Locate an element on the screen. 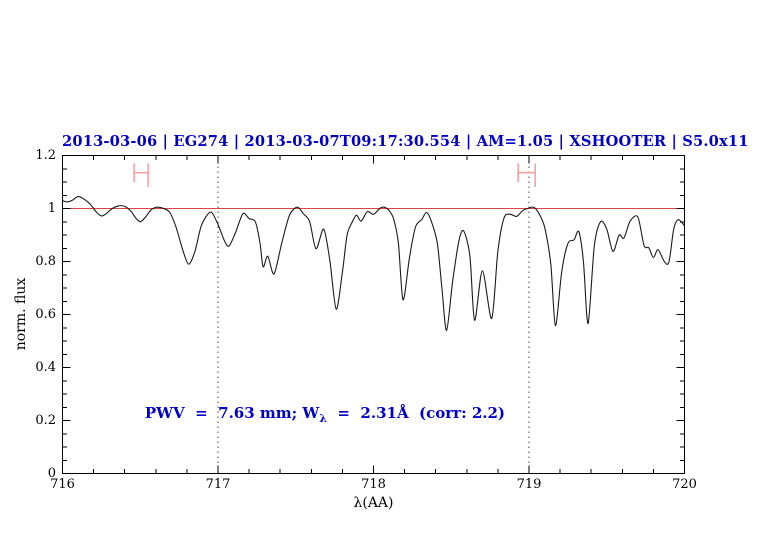  x-tick-label: 719 is located at coordinates (529, 484).